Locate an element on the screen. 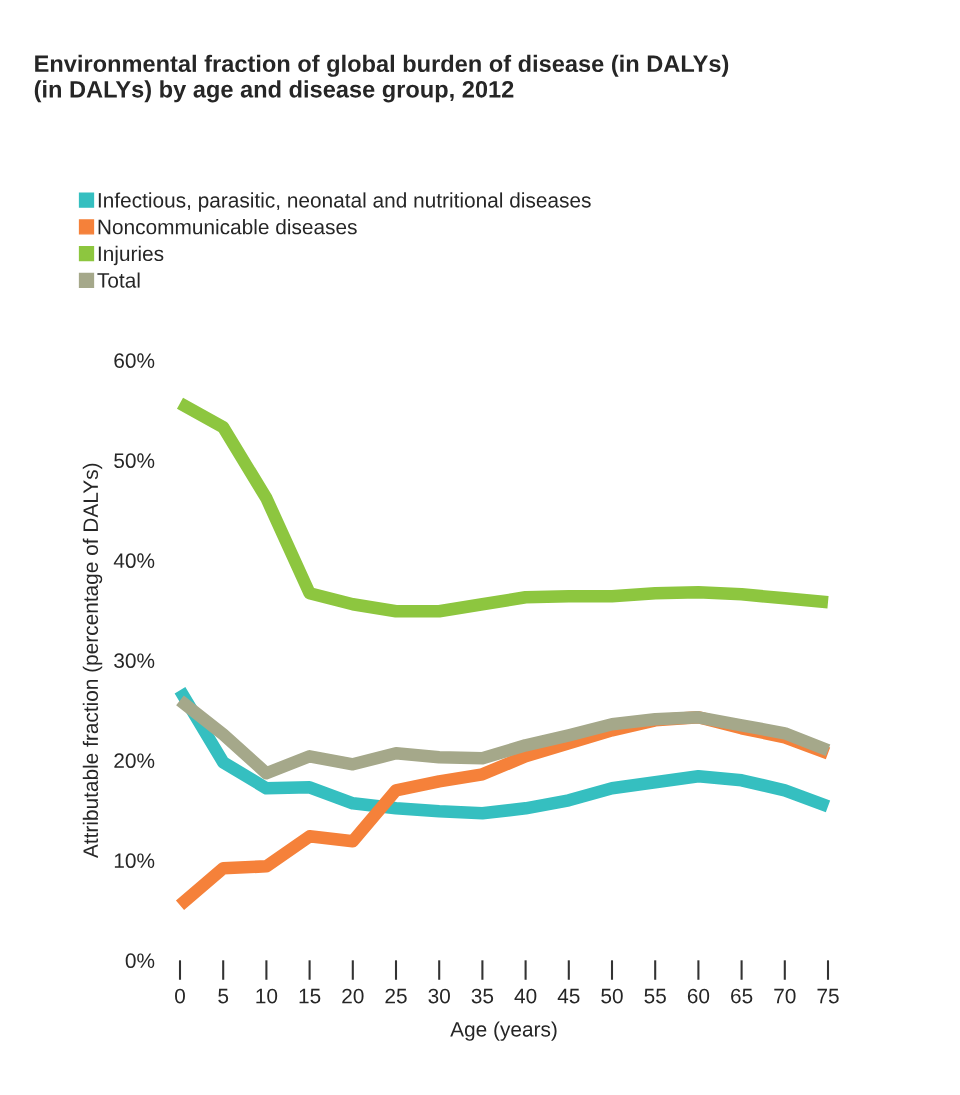  x-tick-label: 40 is located at coordinates (525, 996).